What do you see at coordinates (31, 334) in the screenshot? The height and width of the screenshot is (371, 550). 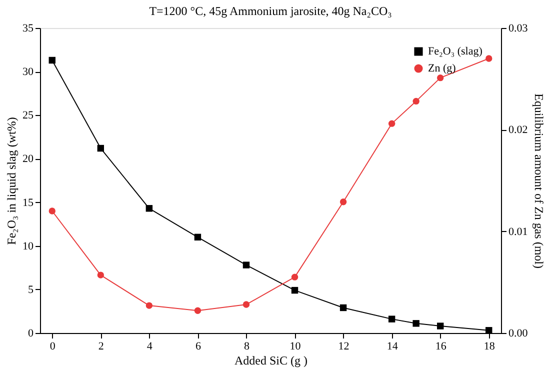 I see `y-tick-label: 0` at bounding box center [31, 334].